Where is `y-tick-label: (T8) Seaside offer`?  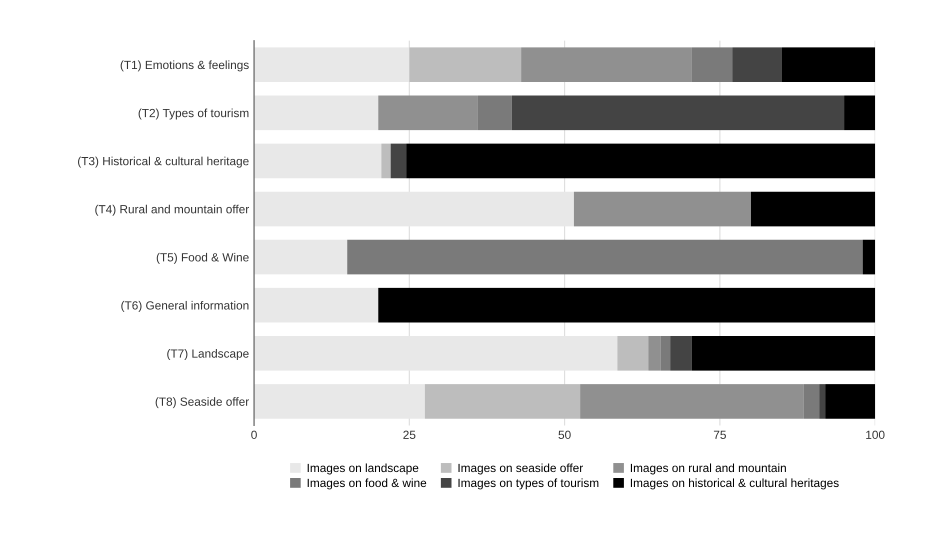
y-tick-label: (T8) Seaside offer is located at coordinates (202, 402).